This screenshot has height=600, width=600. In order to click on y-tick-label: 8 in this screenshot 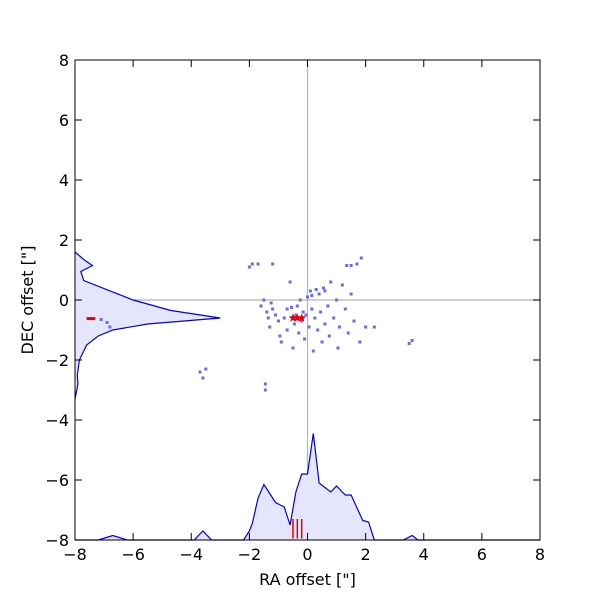, I will do `click(64, 60)`.